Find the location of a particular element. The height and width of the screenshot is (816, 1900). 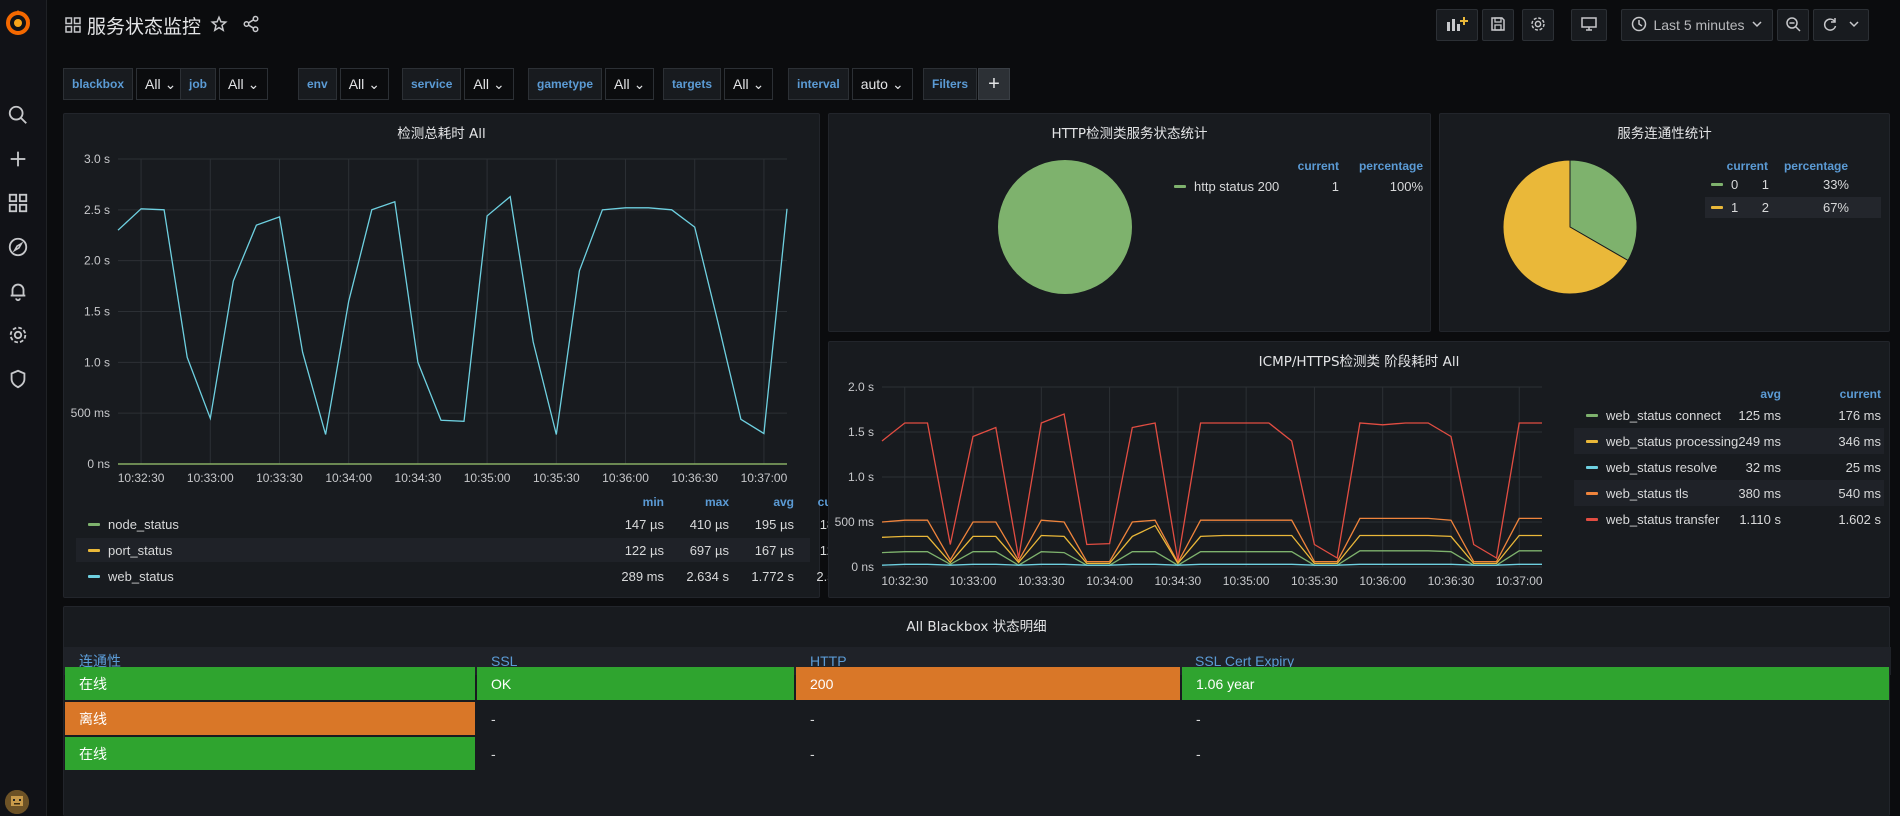

variable-value: All is located at coordinates (236, 84).